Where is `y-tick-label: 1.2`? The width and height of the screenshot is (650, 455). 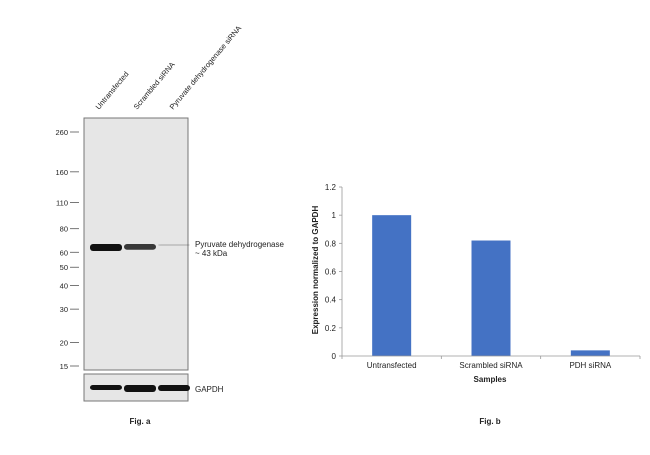 y-tick-label: 1.2 is located at coordinates (331, 187).